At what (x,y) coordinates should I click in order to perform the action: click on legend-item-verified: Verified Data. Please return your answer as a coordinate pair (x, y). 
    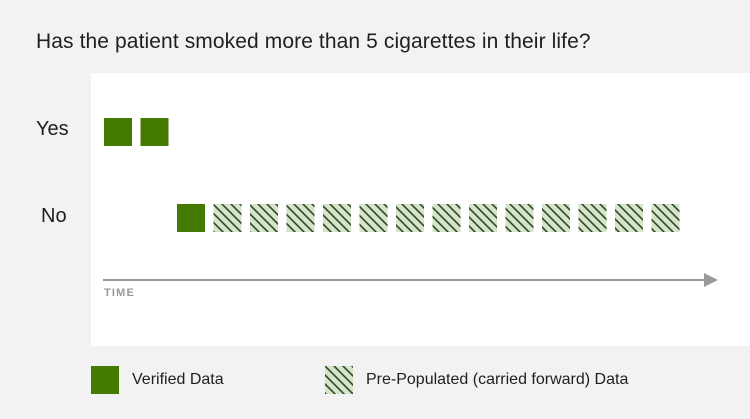
    Looking at the image, I should click on (157, 380).